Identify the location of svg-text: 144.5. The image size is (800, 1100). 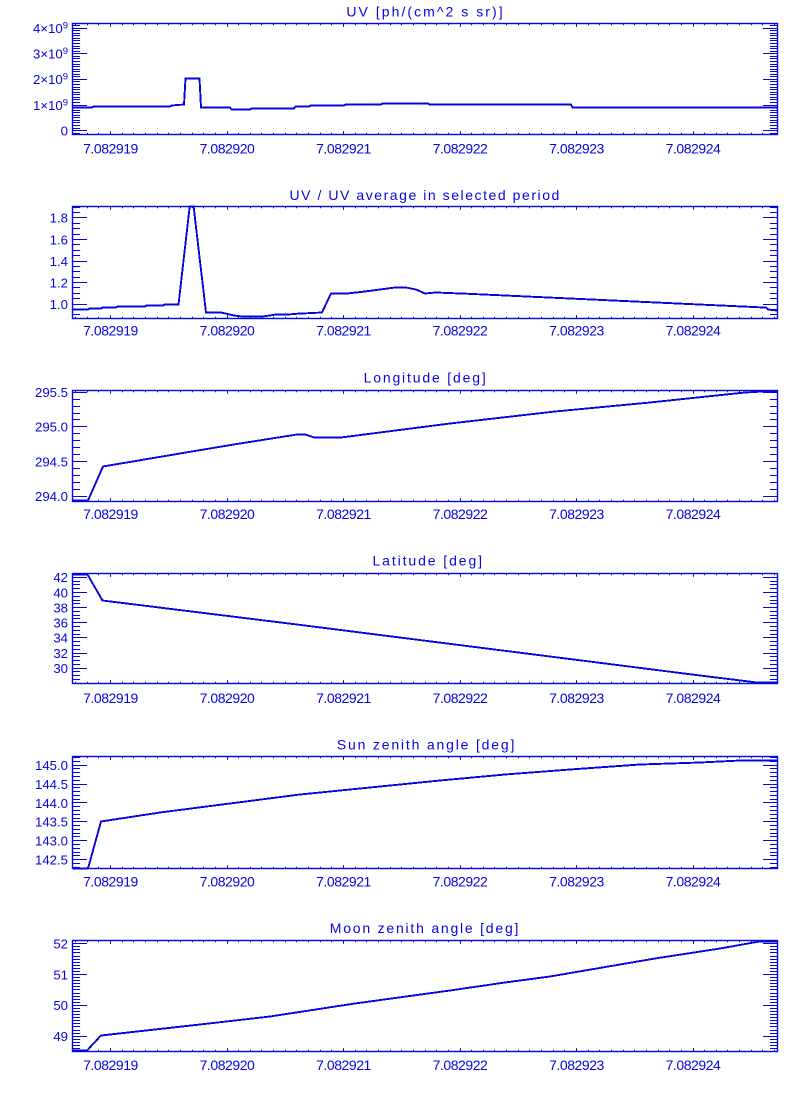
(51, 784).